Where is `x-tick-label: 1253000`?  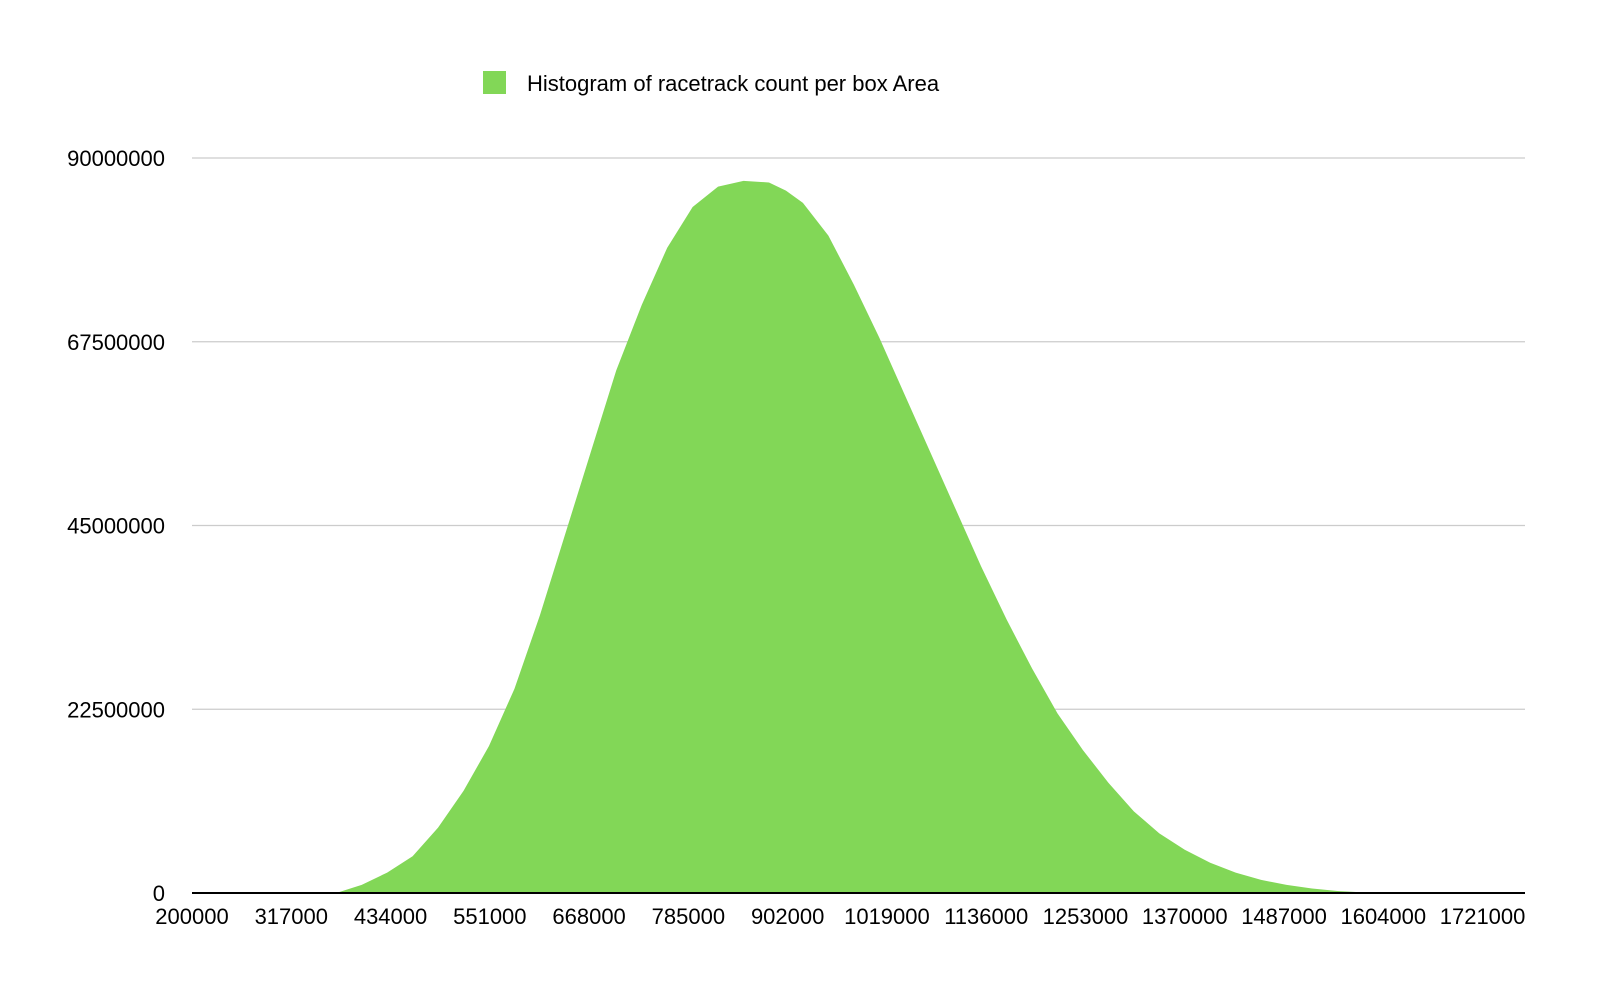 x-tick-label: 1253000 is located at coordinates (1086, 916).